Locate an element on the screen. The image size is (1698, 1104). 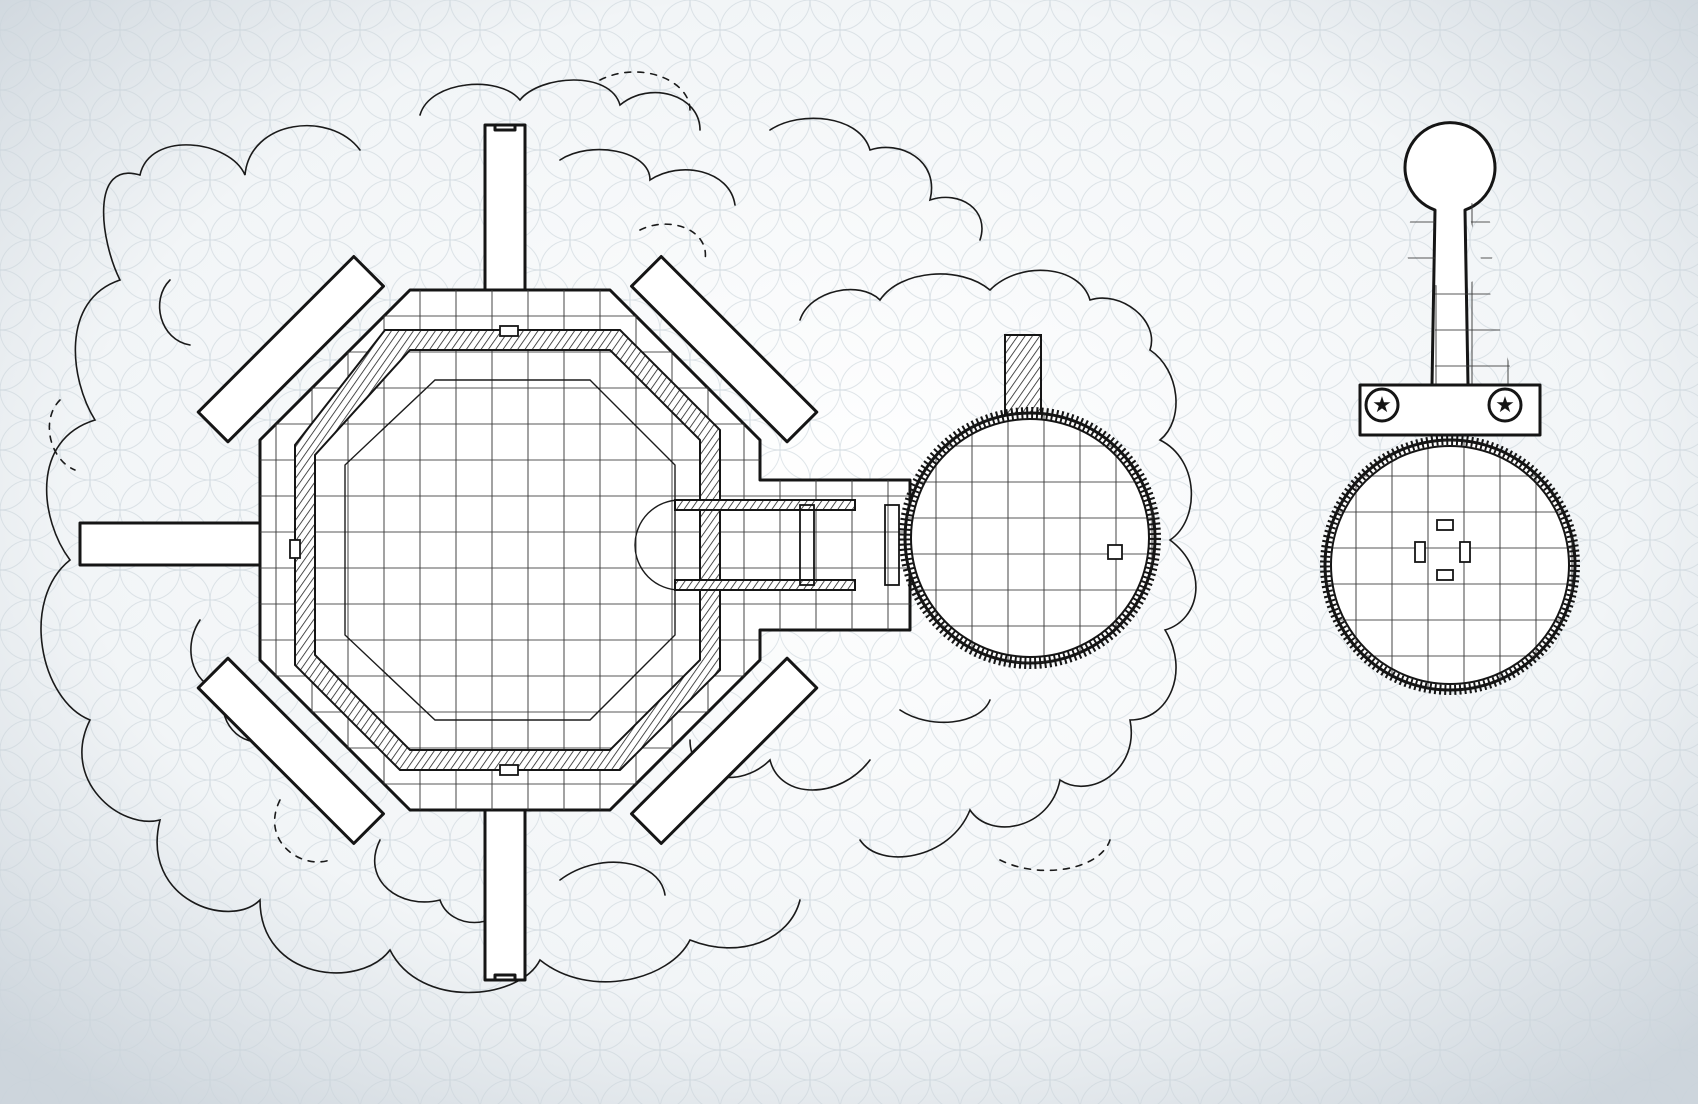
bridge-northwest is located at coordinates (290, 349).